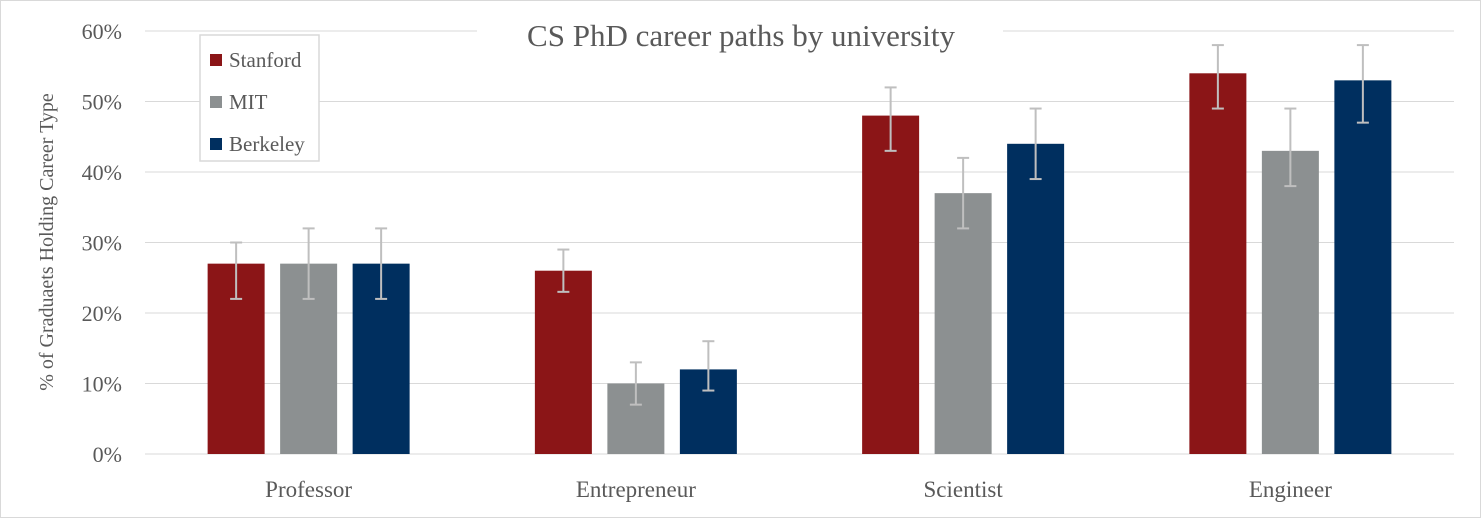  Describe the element at coordinates (708, 366) in the screenshot. I see `error-bar-berkeley-entrepreneur` at that location.